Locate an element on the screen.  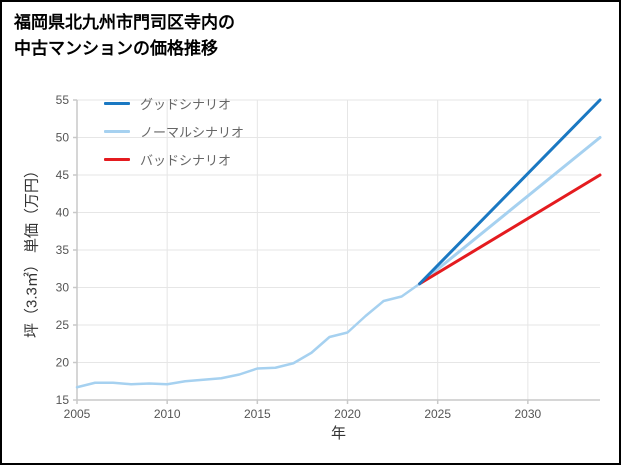
y-tick-label: 50 is located at coordinates (63, 138).